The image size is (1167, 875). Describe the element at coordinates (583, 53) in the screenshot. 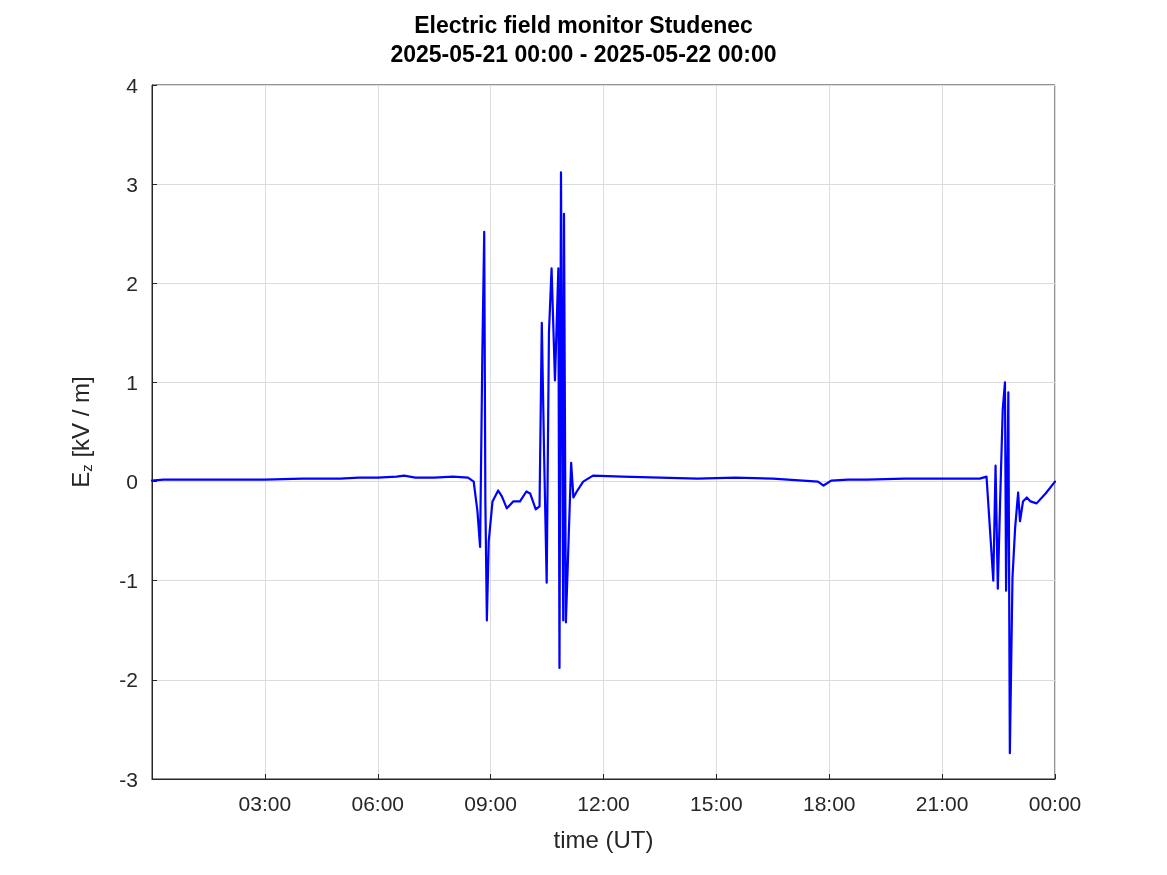

I see `chart-subtitle: 2025-05-21 00:00 - 2025-05-22 00:00` at that location.